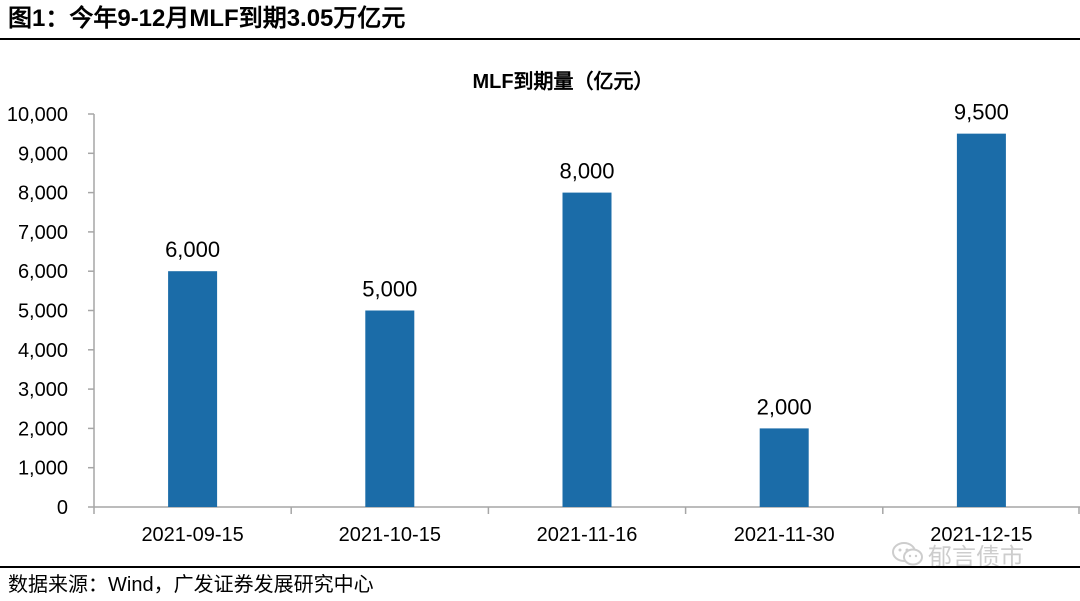  Describe the element at coordinates (784, 535) in the screenshot. I see `x-tick-label: 2021-11-30` at that location.